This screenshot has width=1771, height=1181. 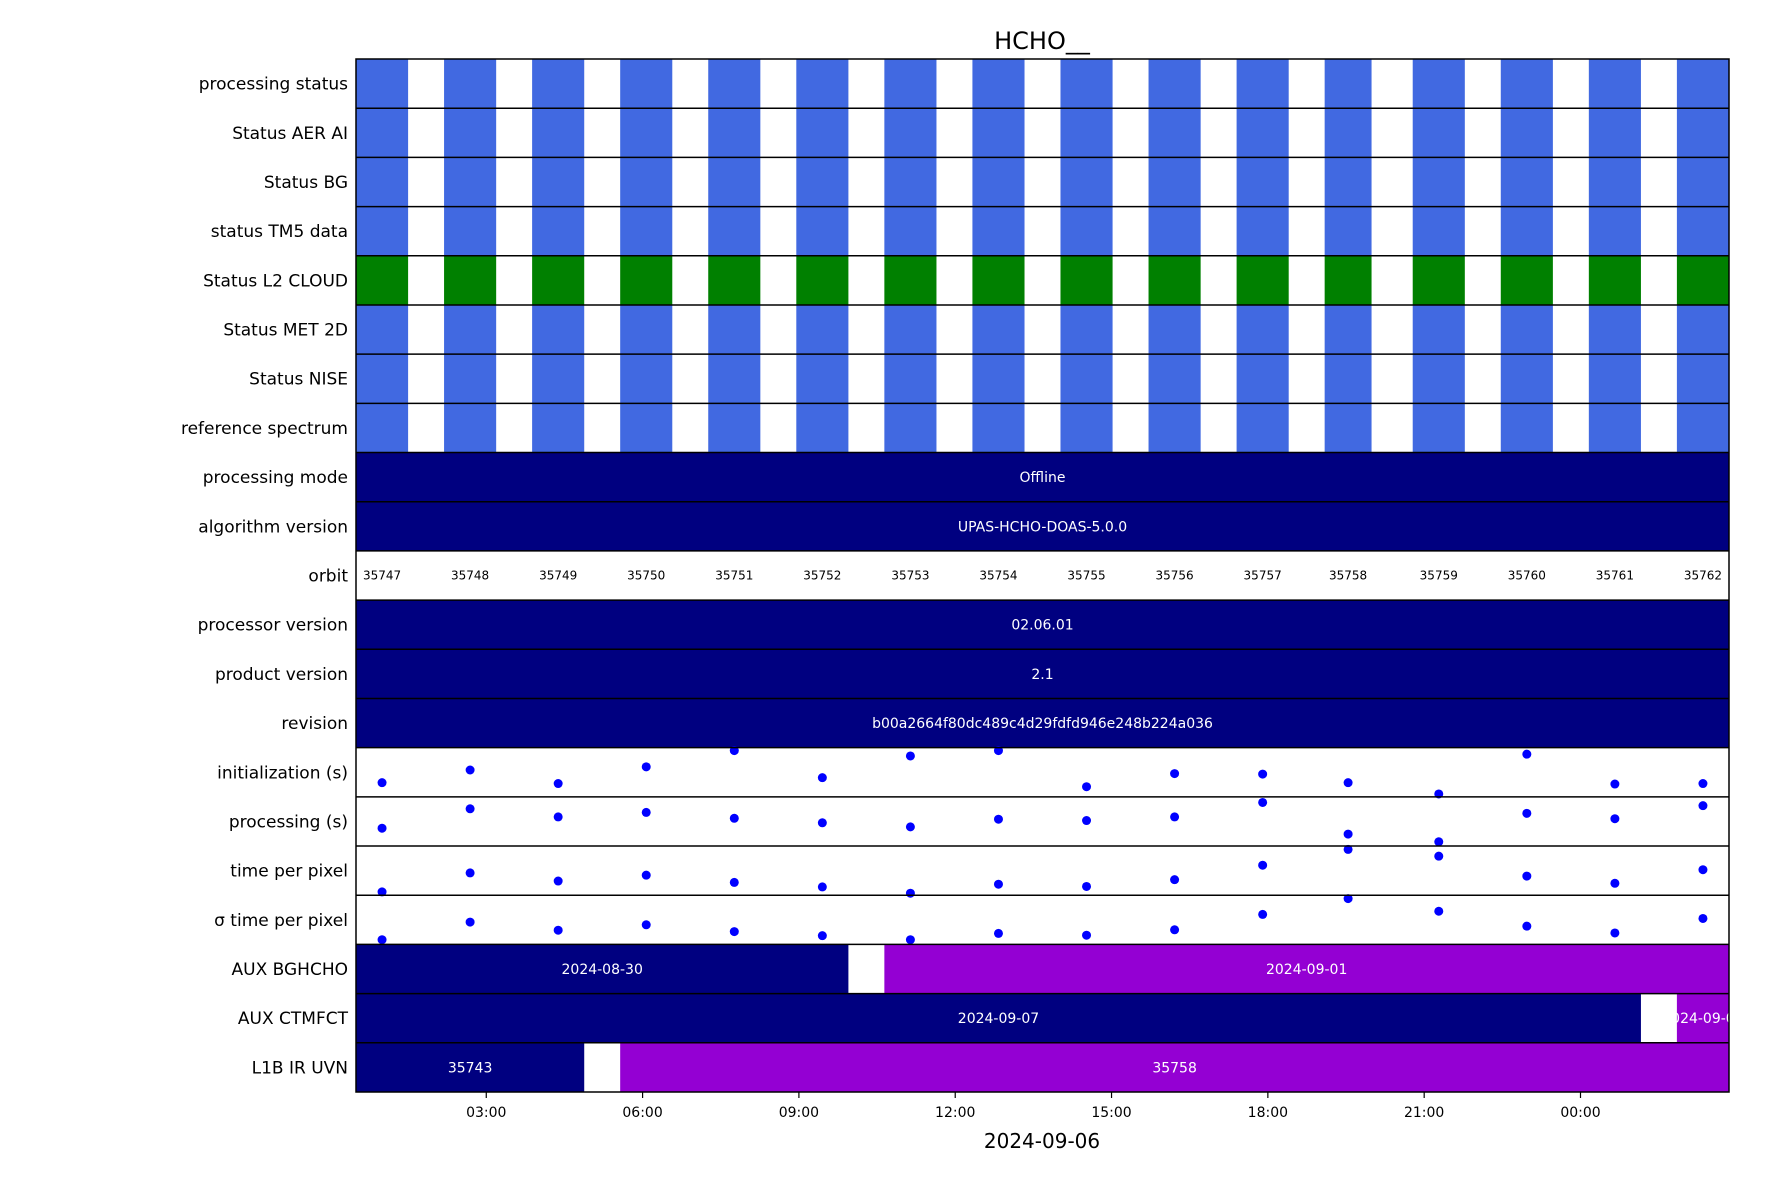 What do you see at coordinates (281, 675) in the screenshot?
I see `row-label: product version` at bounding box center [281, 675].